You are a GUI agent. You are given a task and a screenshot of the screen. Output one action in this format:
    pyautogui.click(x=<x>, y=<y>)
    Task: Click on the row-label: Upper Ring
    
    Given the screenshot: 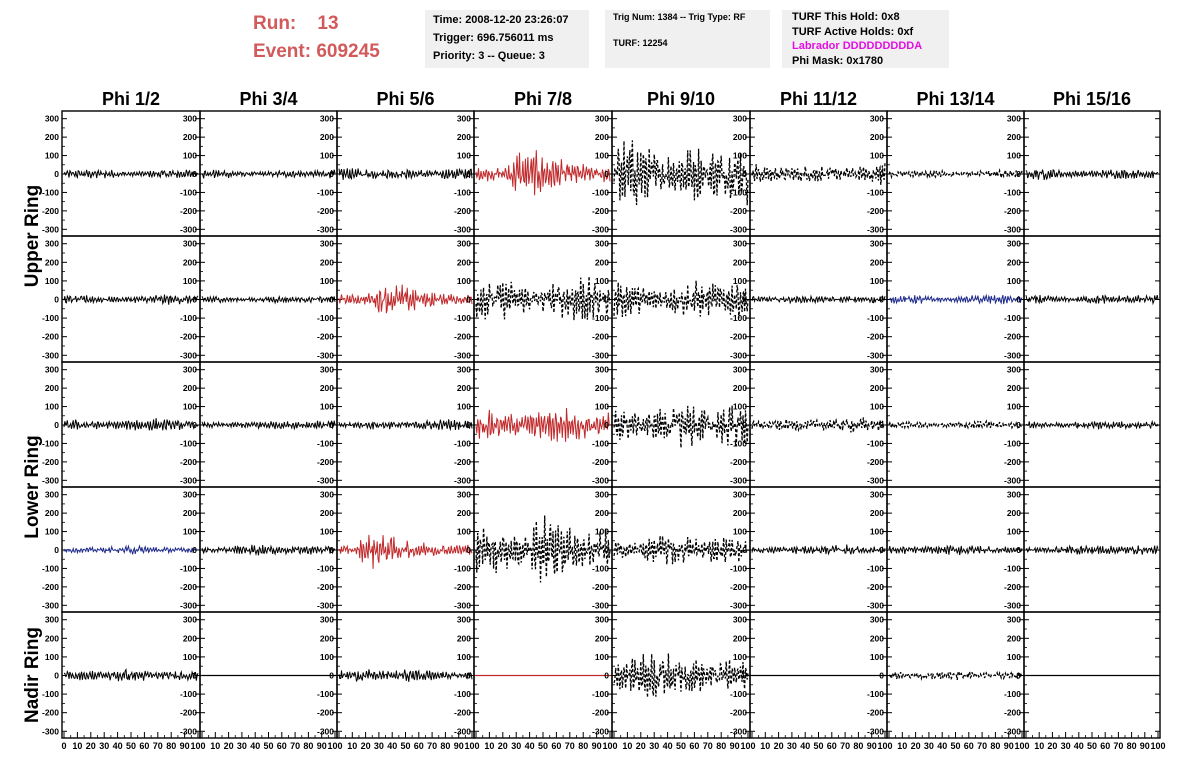 What is the action you would take?
    pyautogui.click(x=32, y=236)
    